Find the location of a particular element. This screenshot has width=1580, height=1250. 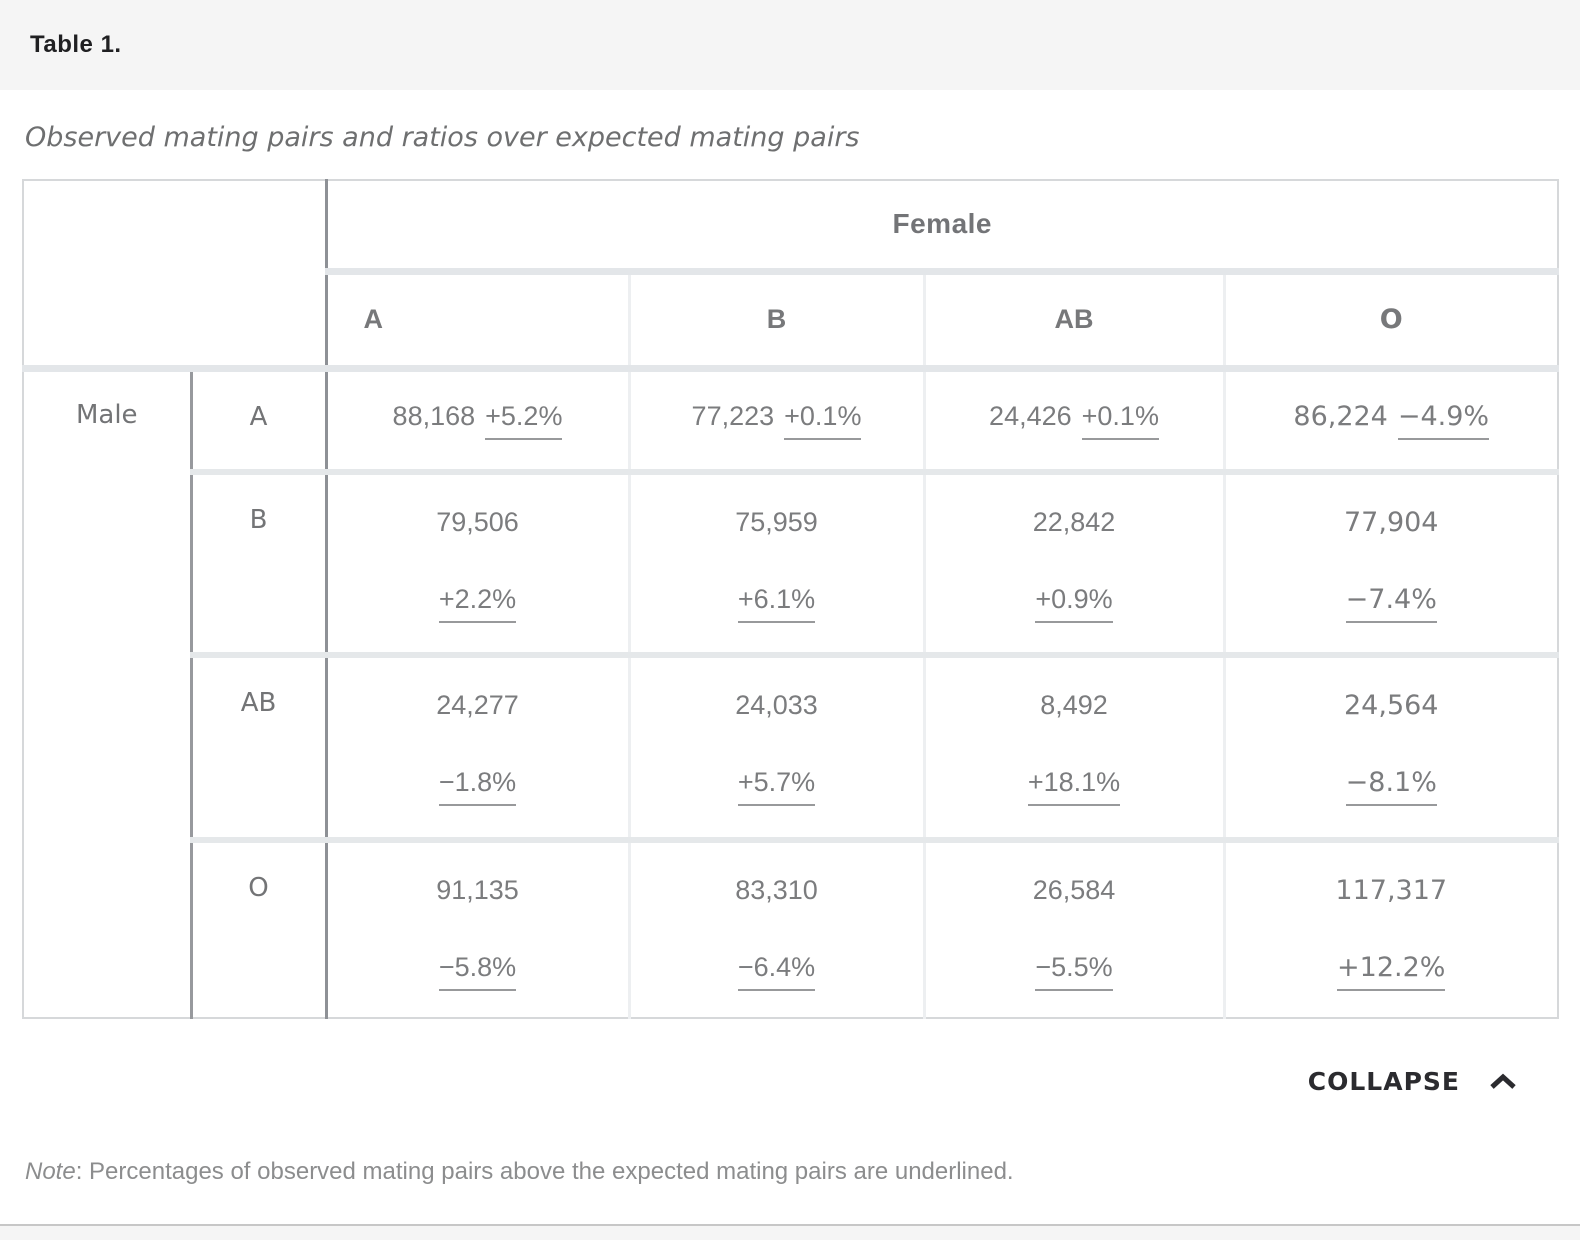

row-header-ab: AB is located at coordinates (259, 746).